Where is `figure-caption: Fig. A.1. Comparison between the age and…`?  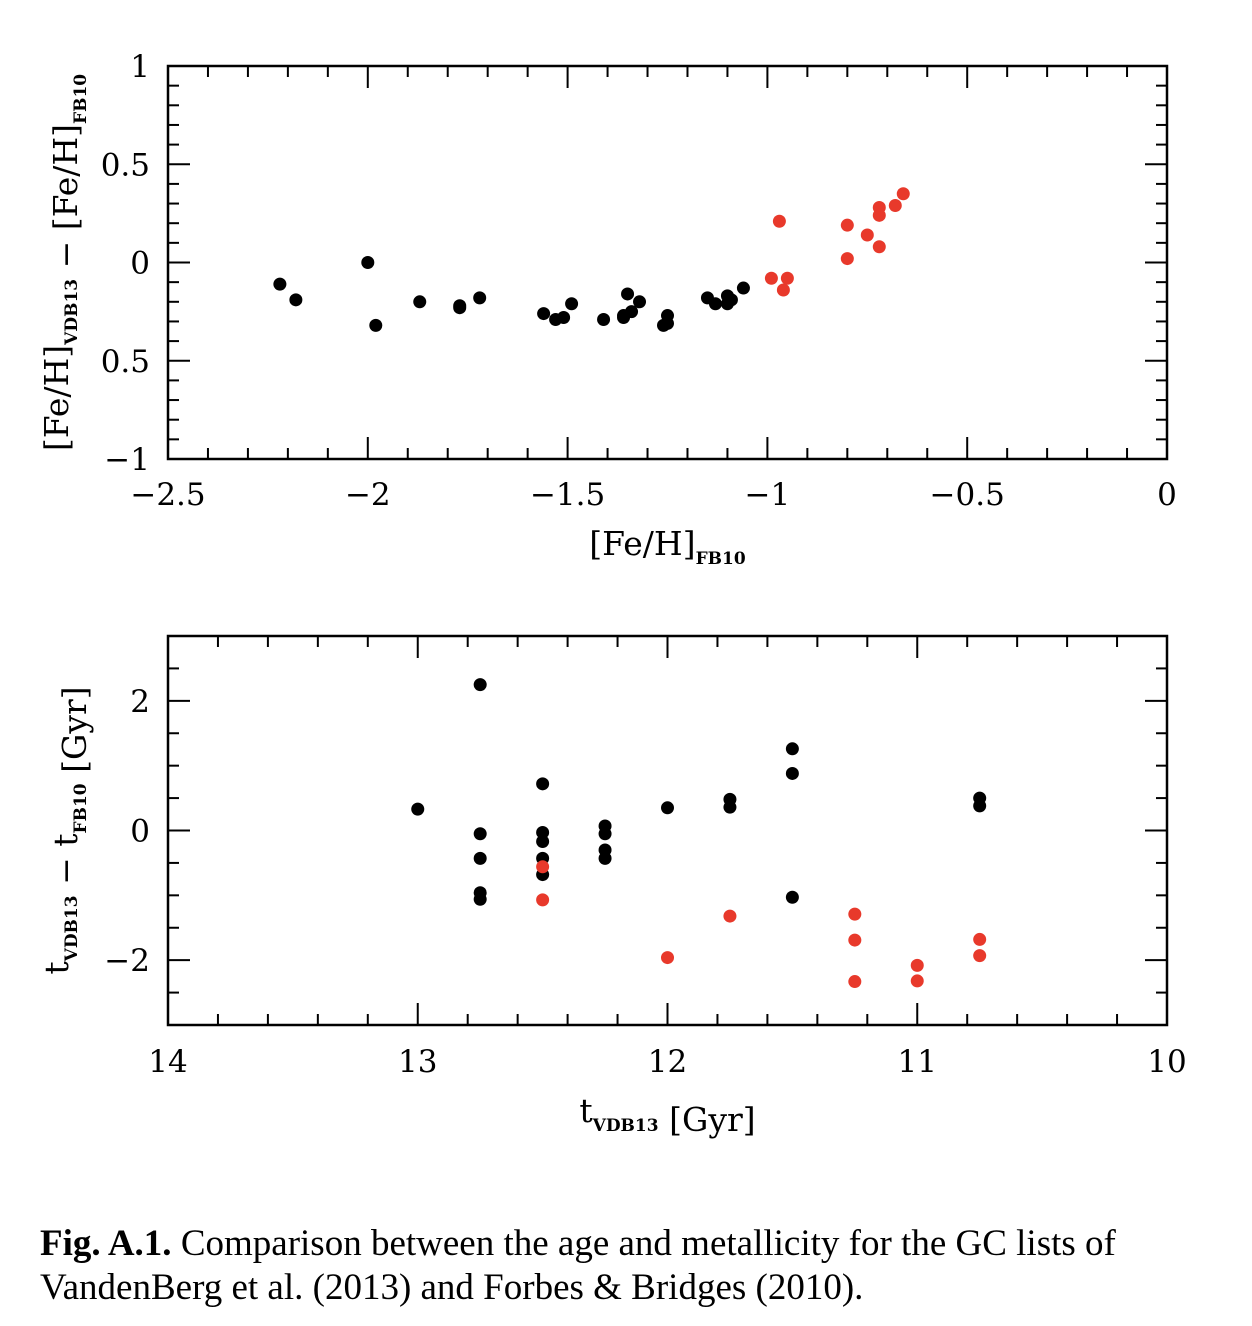 figure-caption: Fig. A.1. Comparison between the age and… is located at coordinates (637, 1266).